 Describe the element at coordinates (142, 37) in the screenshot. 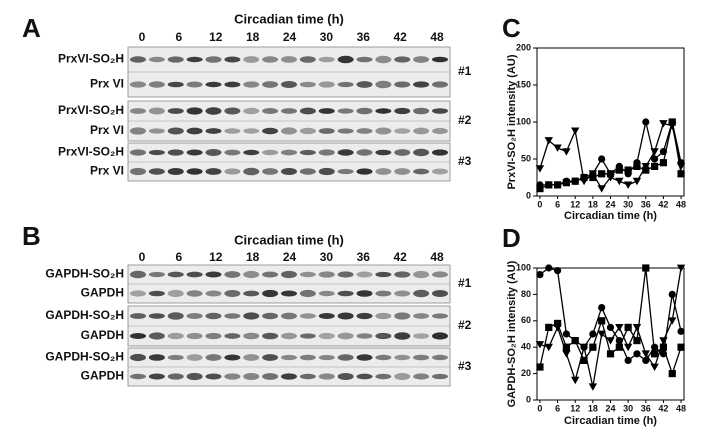

I see `time-label: 0` at that location.